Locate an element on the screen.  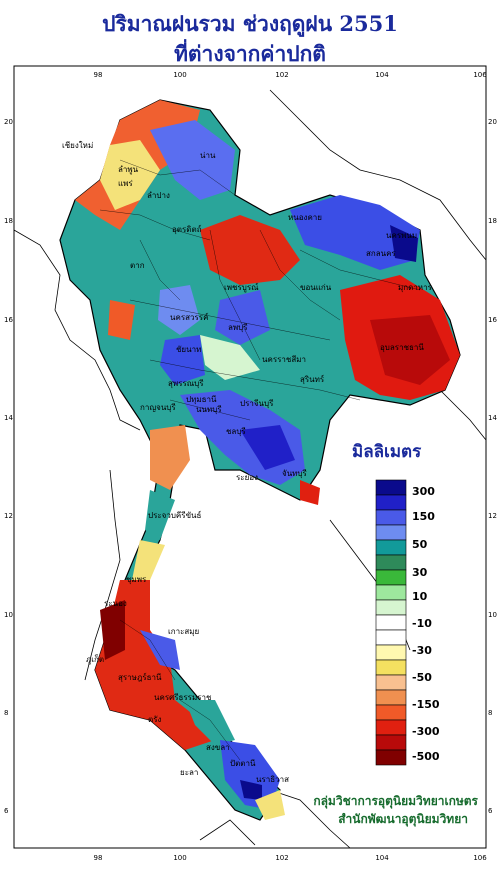
place-label: มุกดาหาร is located at coordinates (415, 287).